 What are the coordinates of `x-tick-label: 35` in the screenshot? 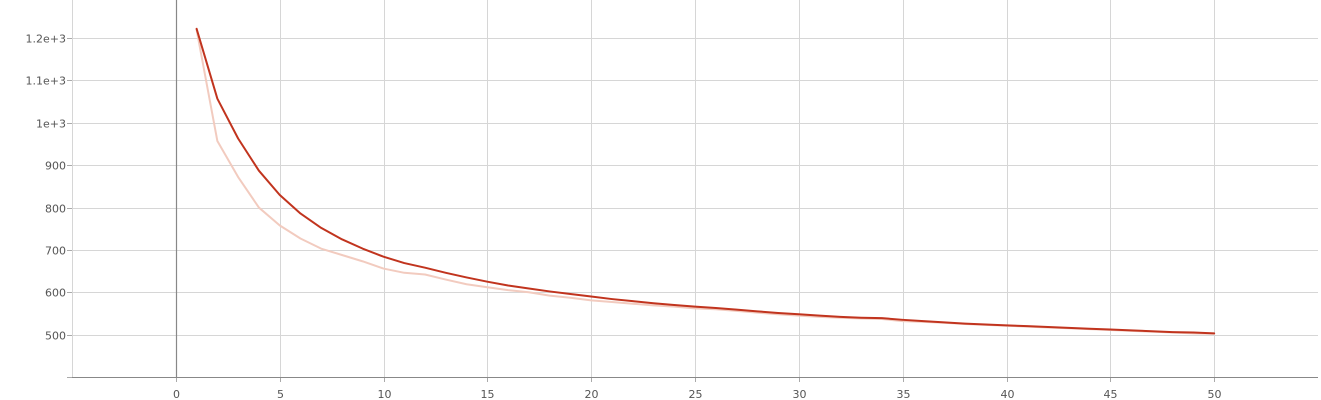 It's located at (904, 394).